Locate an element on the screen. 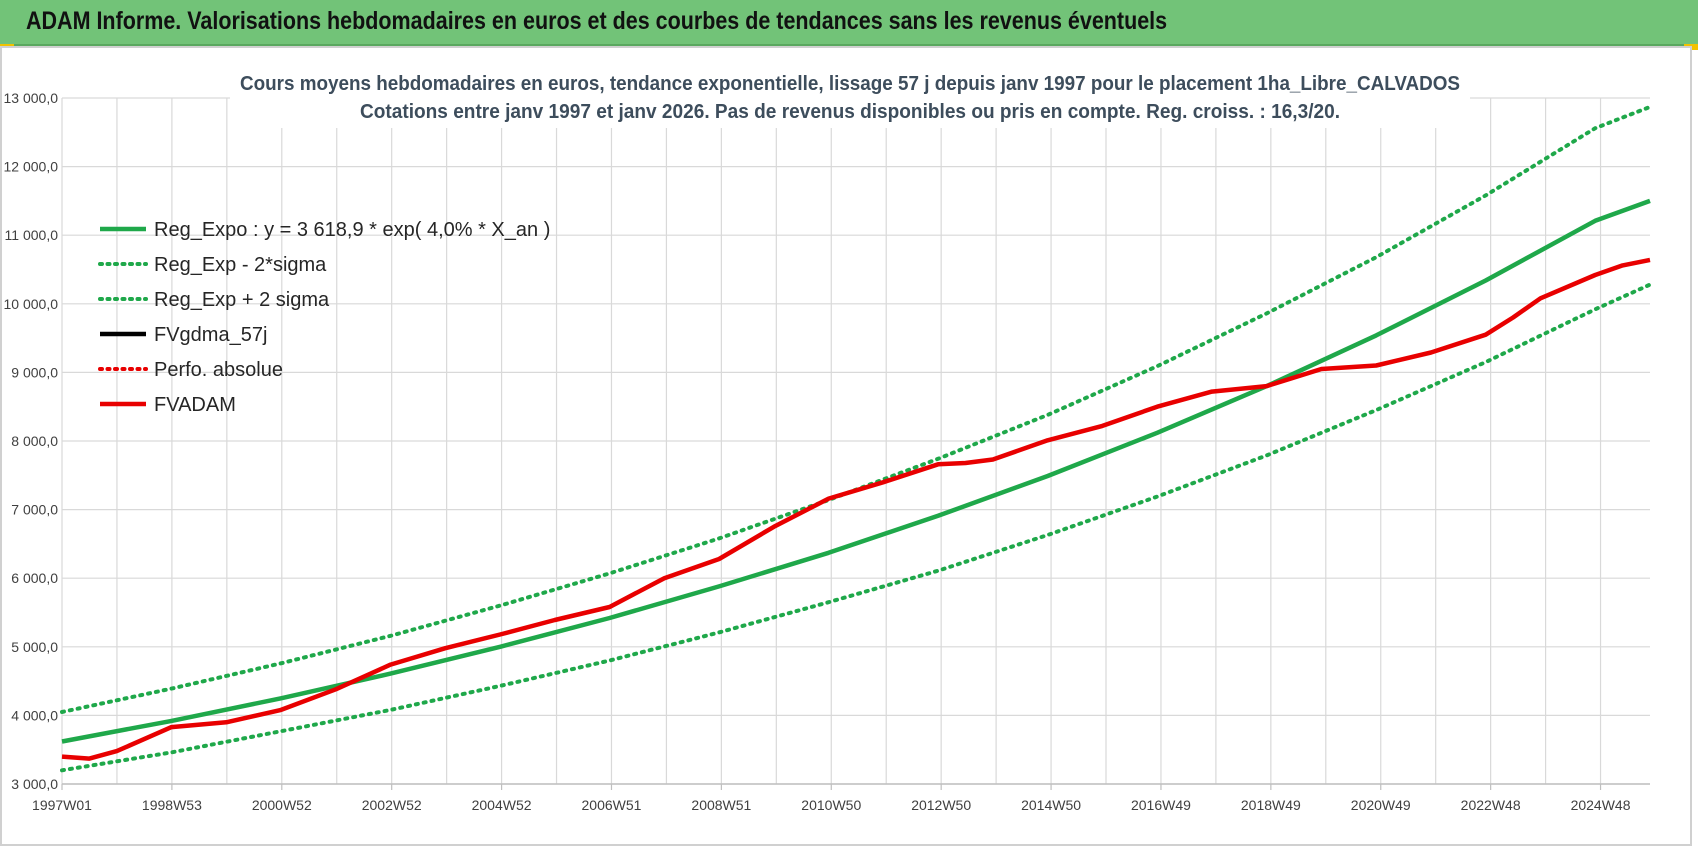  x-tick-label: 2022W48 is located at coordinates (1491, 805).